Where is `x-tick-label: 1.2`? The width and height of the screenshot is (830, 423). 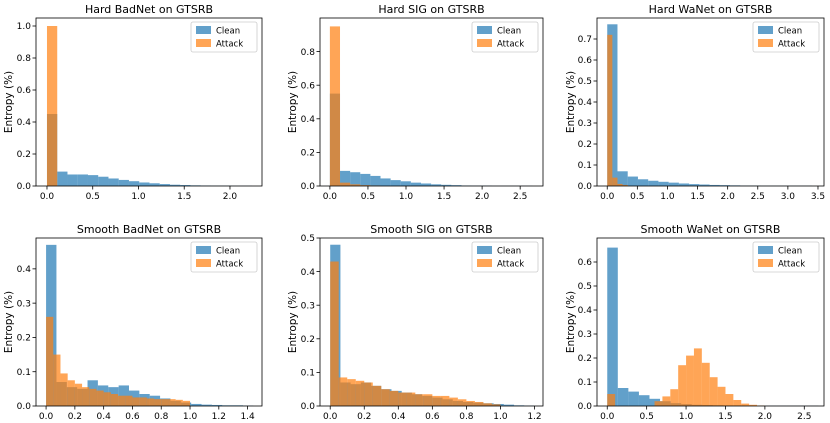 x-tick-label: 1.2 is located at coordinates (219, 417).